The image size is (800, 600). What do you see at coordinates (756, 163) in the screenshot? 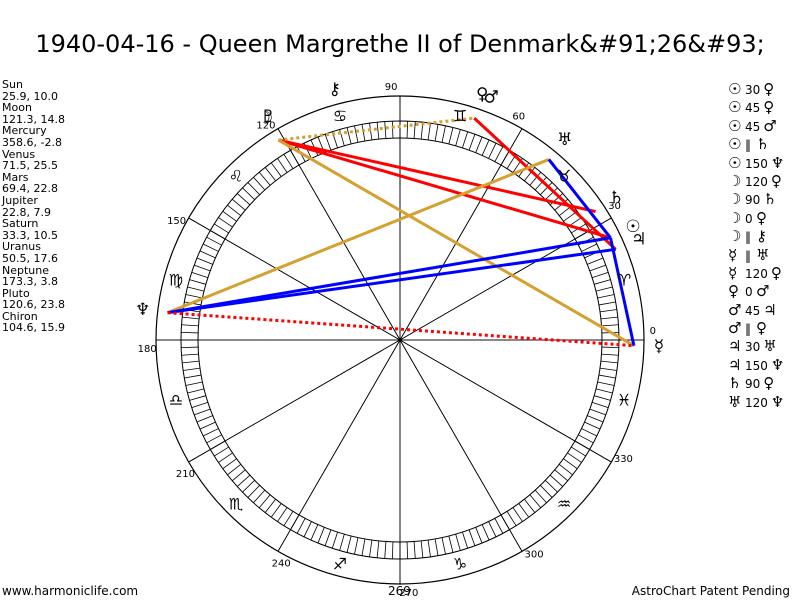
I see `aspect-row: ☉ 150 ♆` at bounding box center [756, 163].